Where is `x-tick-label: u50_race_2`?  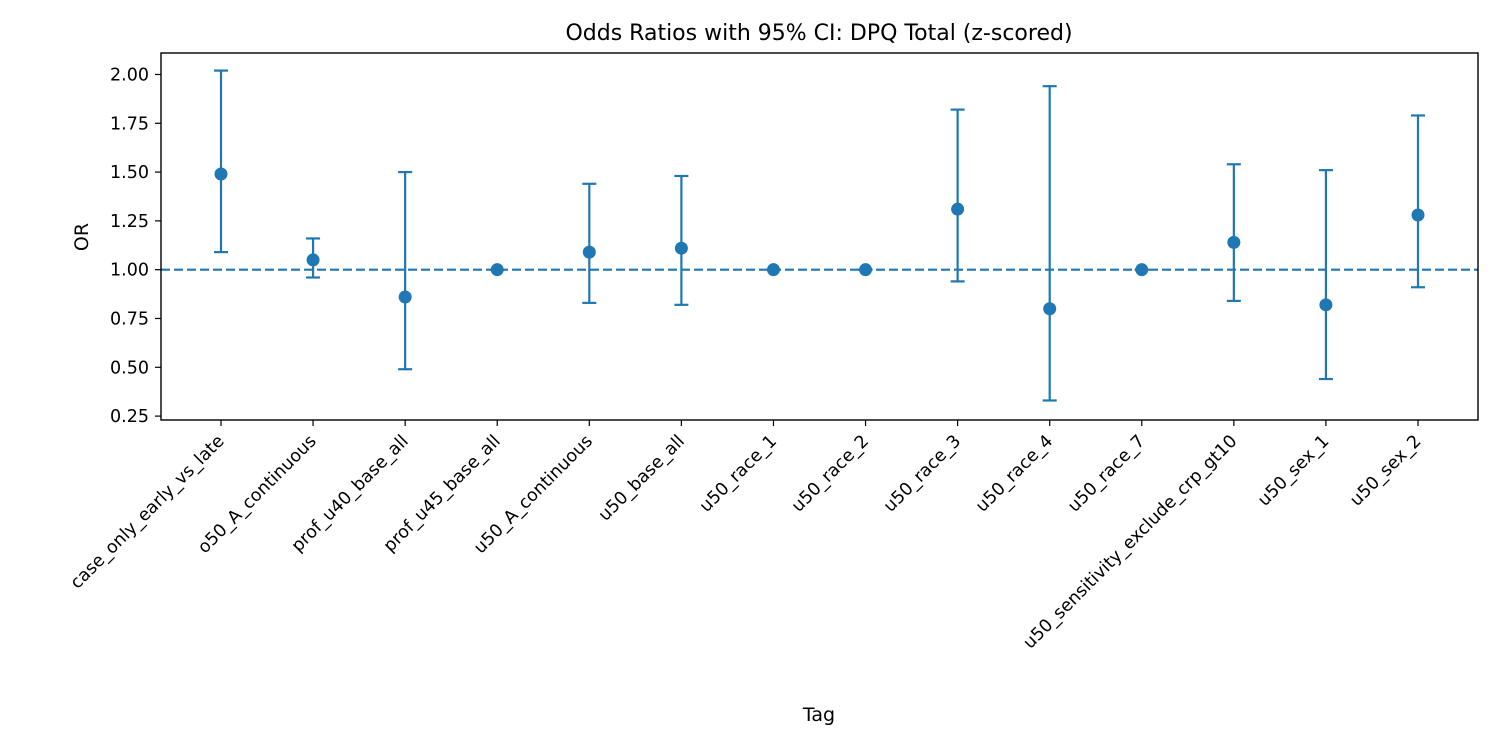 x-tick-label: u50_race_2 is located at coordinates (830, 473).